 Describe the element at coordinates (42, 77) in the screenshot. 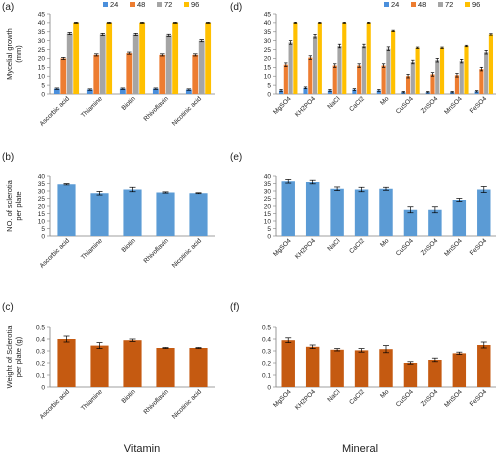

I see `y-tick-label: 10` at that location.